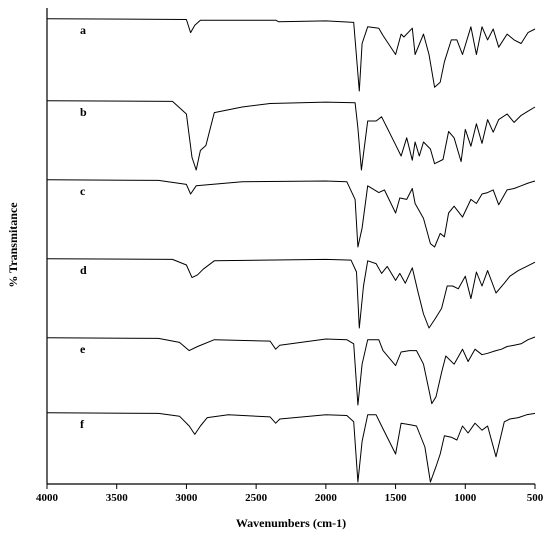  I want to click on spectrum-label-a: a, so click(83, 30).